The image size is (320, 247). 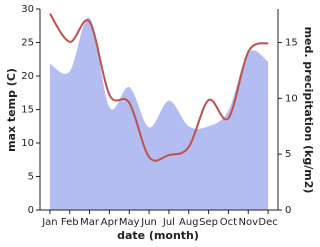 What do you see at coordinates (27, 110) in the screenshot?
I see `y-tick-label: 15` at bounding box center [27, 110].